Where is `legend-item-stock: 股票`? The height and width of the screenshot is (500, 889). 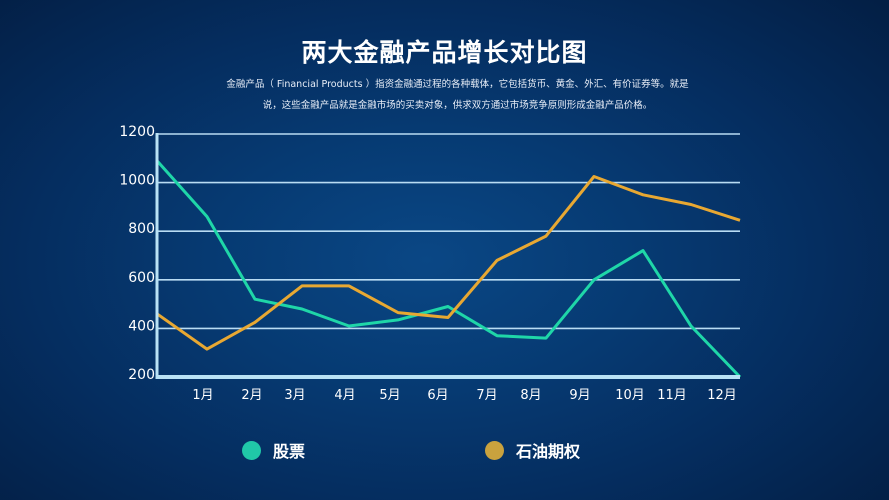
legend-item-stock: 股票 is located at coordinates (273, 450).